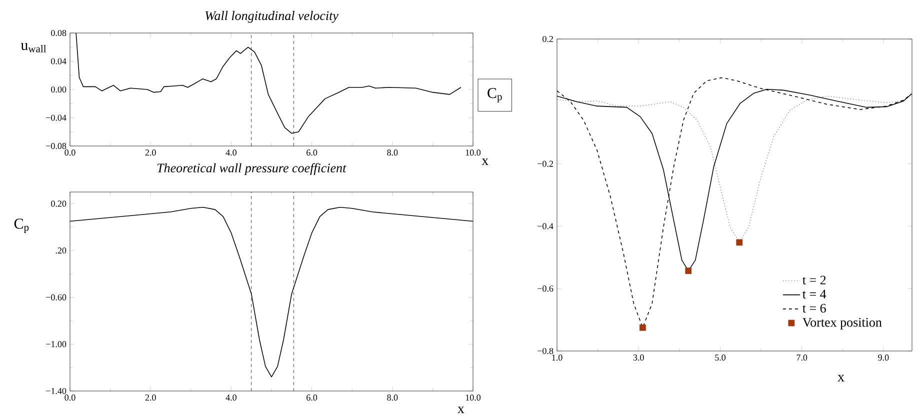  I want to click on y-tick-label: −0.2, so click(545, 163).